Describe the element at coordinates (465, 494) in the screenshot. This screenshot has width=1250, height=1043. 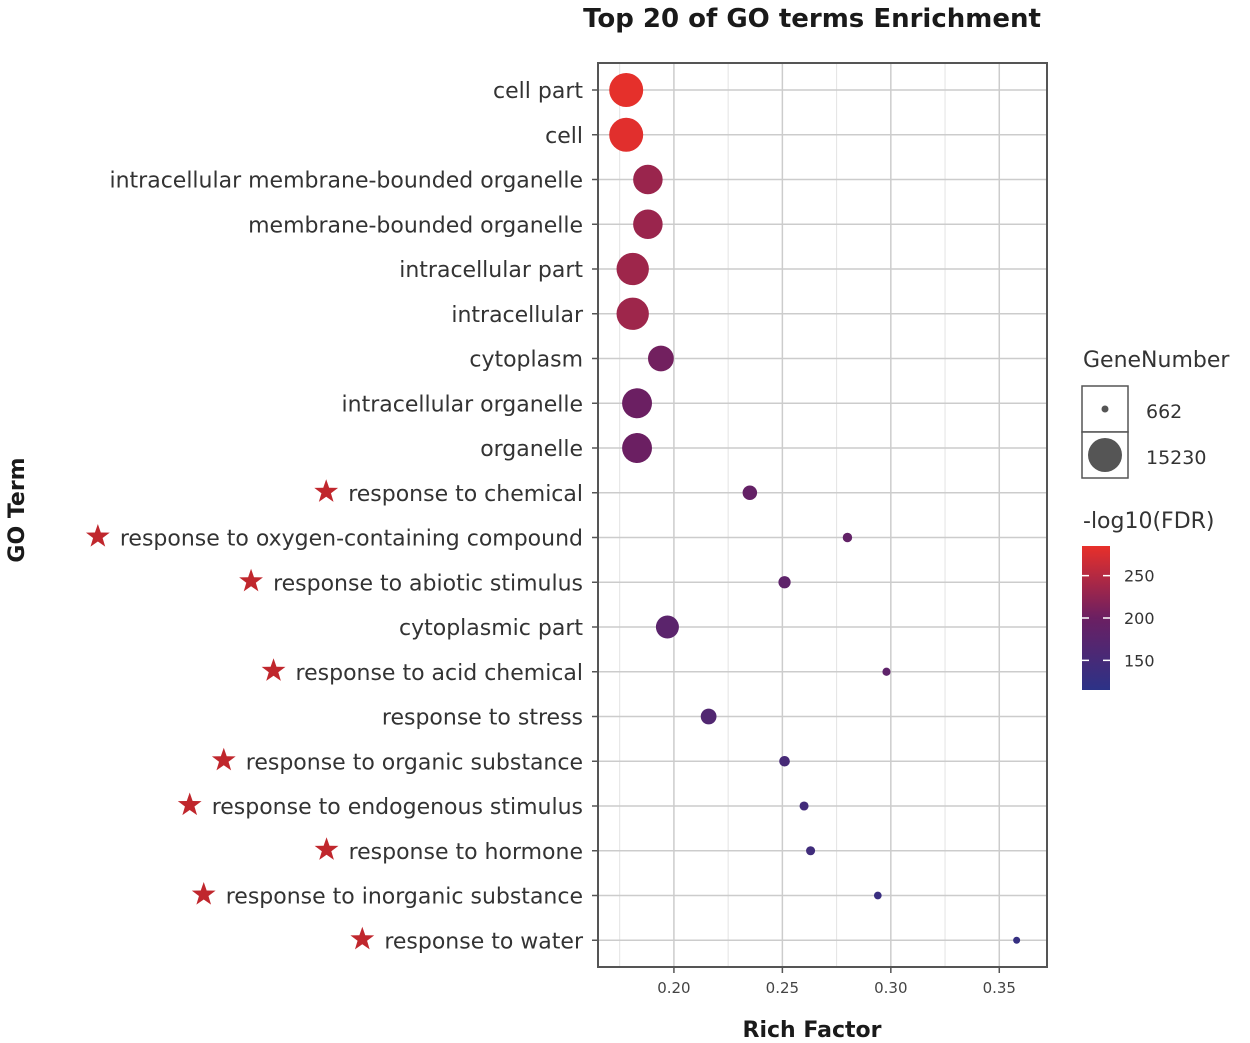
I see `y-tick-label: response to chemical` at that location.